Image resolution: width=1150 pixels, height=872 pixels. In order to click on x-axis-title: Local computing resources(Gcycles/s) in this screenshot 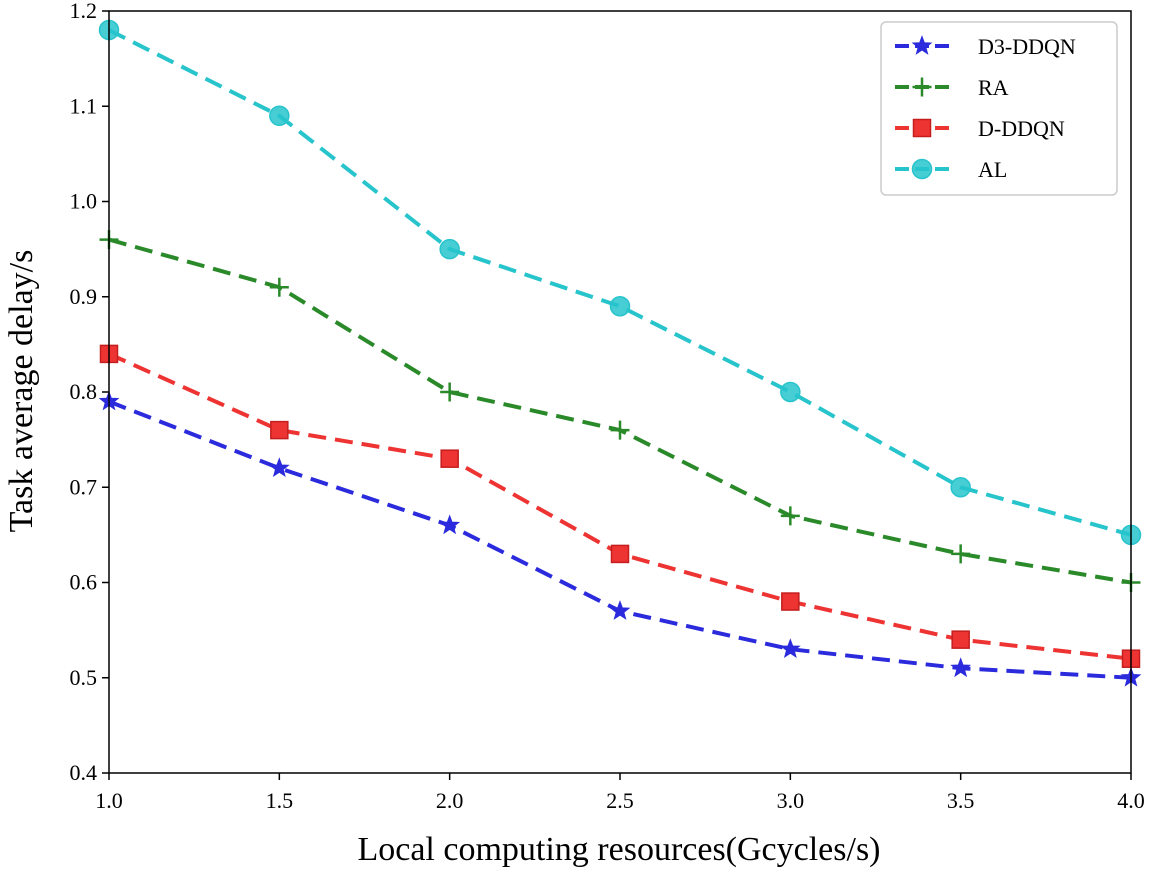, I will do `click(618, 849)`.